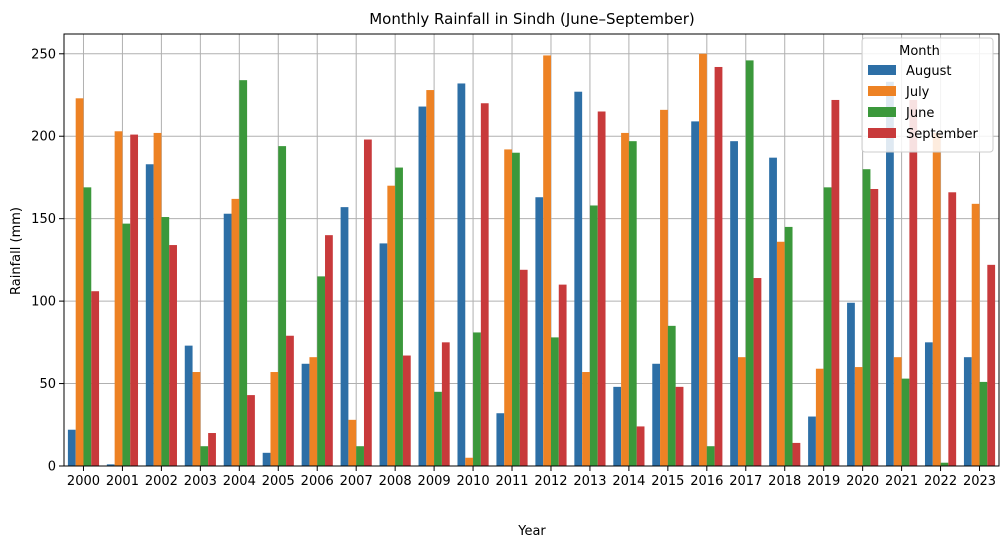 The width and height of the screenshot is (1005, 547). I want to click on bar-july-2002, so click(157, 299).